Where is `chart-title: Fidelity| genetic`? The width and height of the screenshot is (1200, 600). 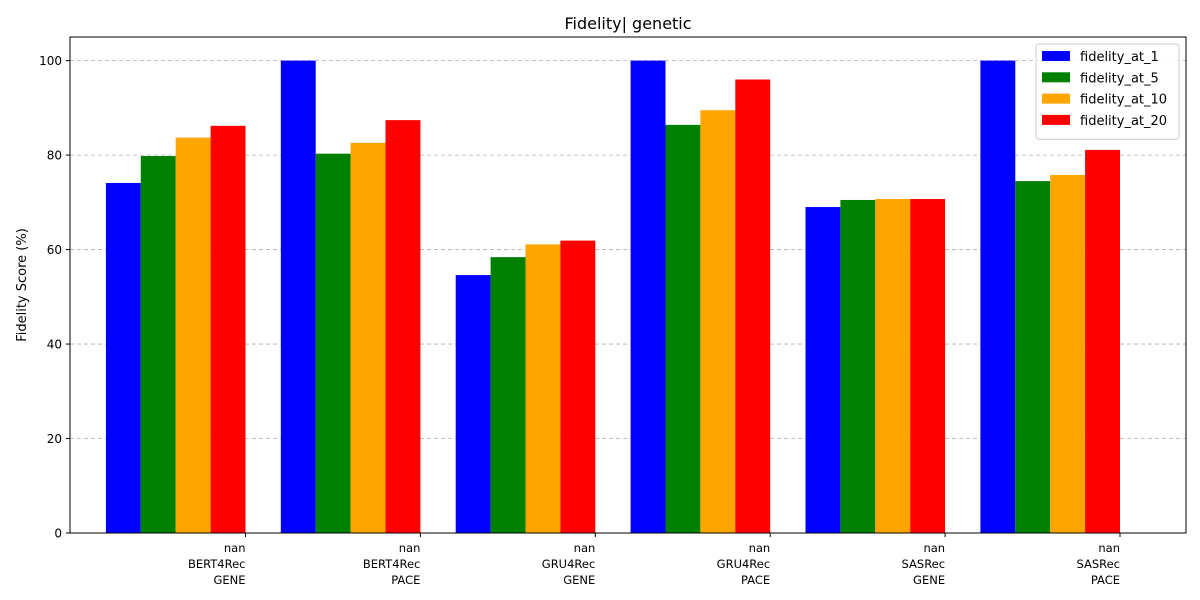
chart-title: Fidelity| genetic is located at coordinates (627, 23).